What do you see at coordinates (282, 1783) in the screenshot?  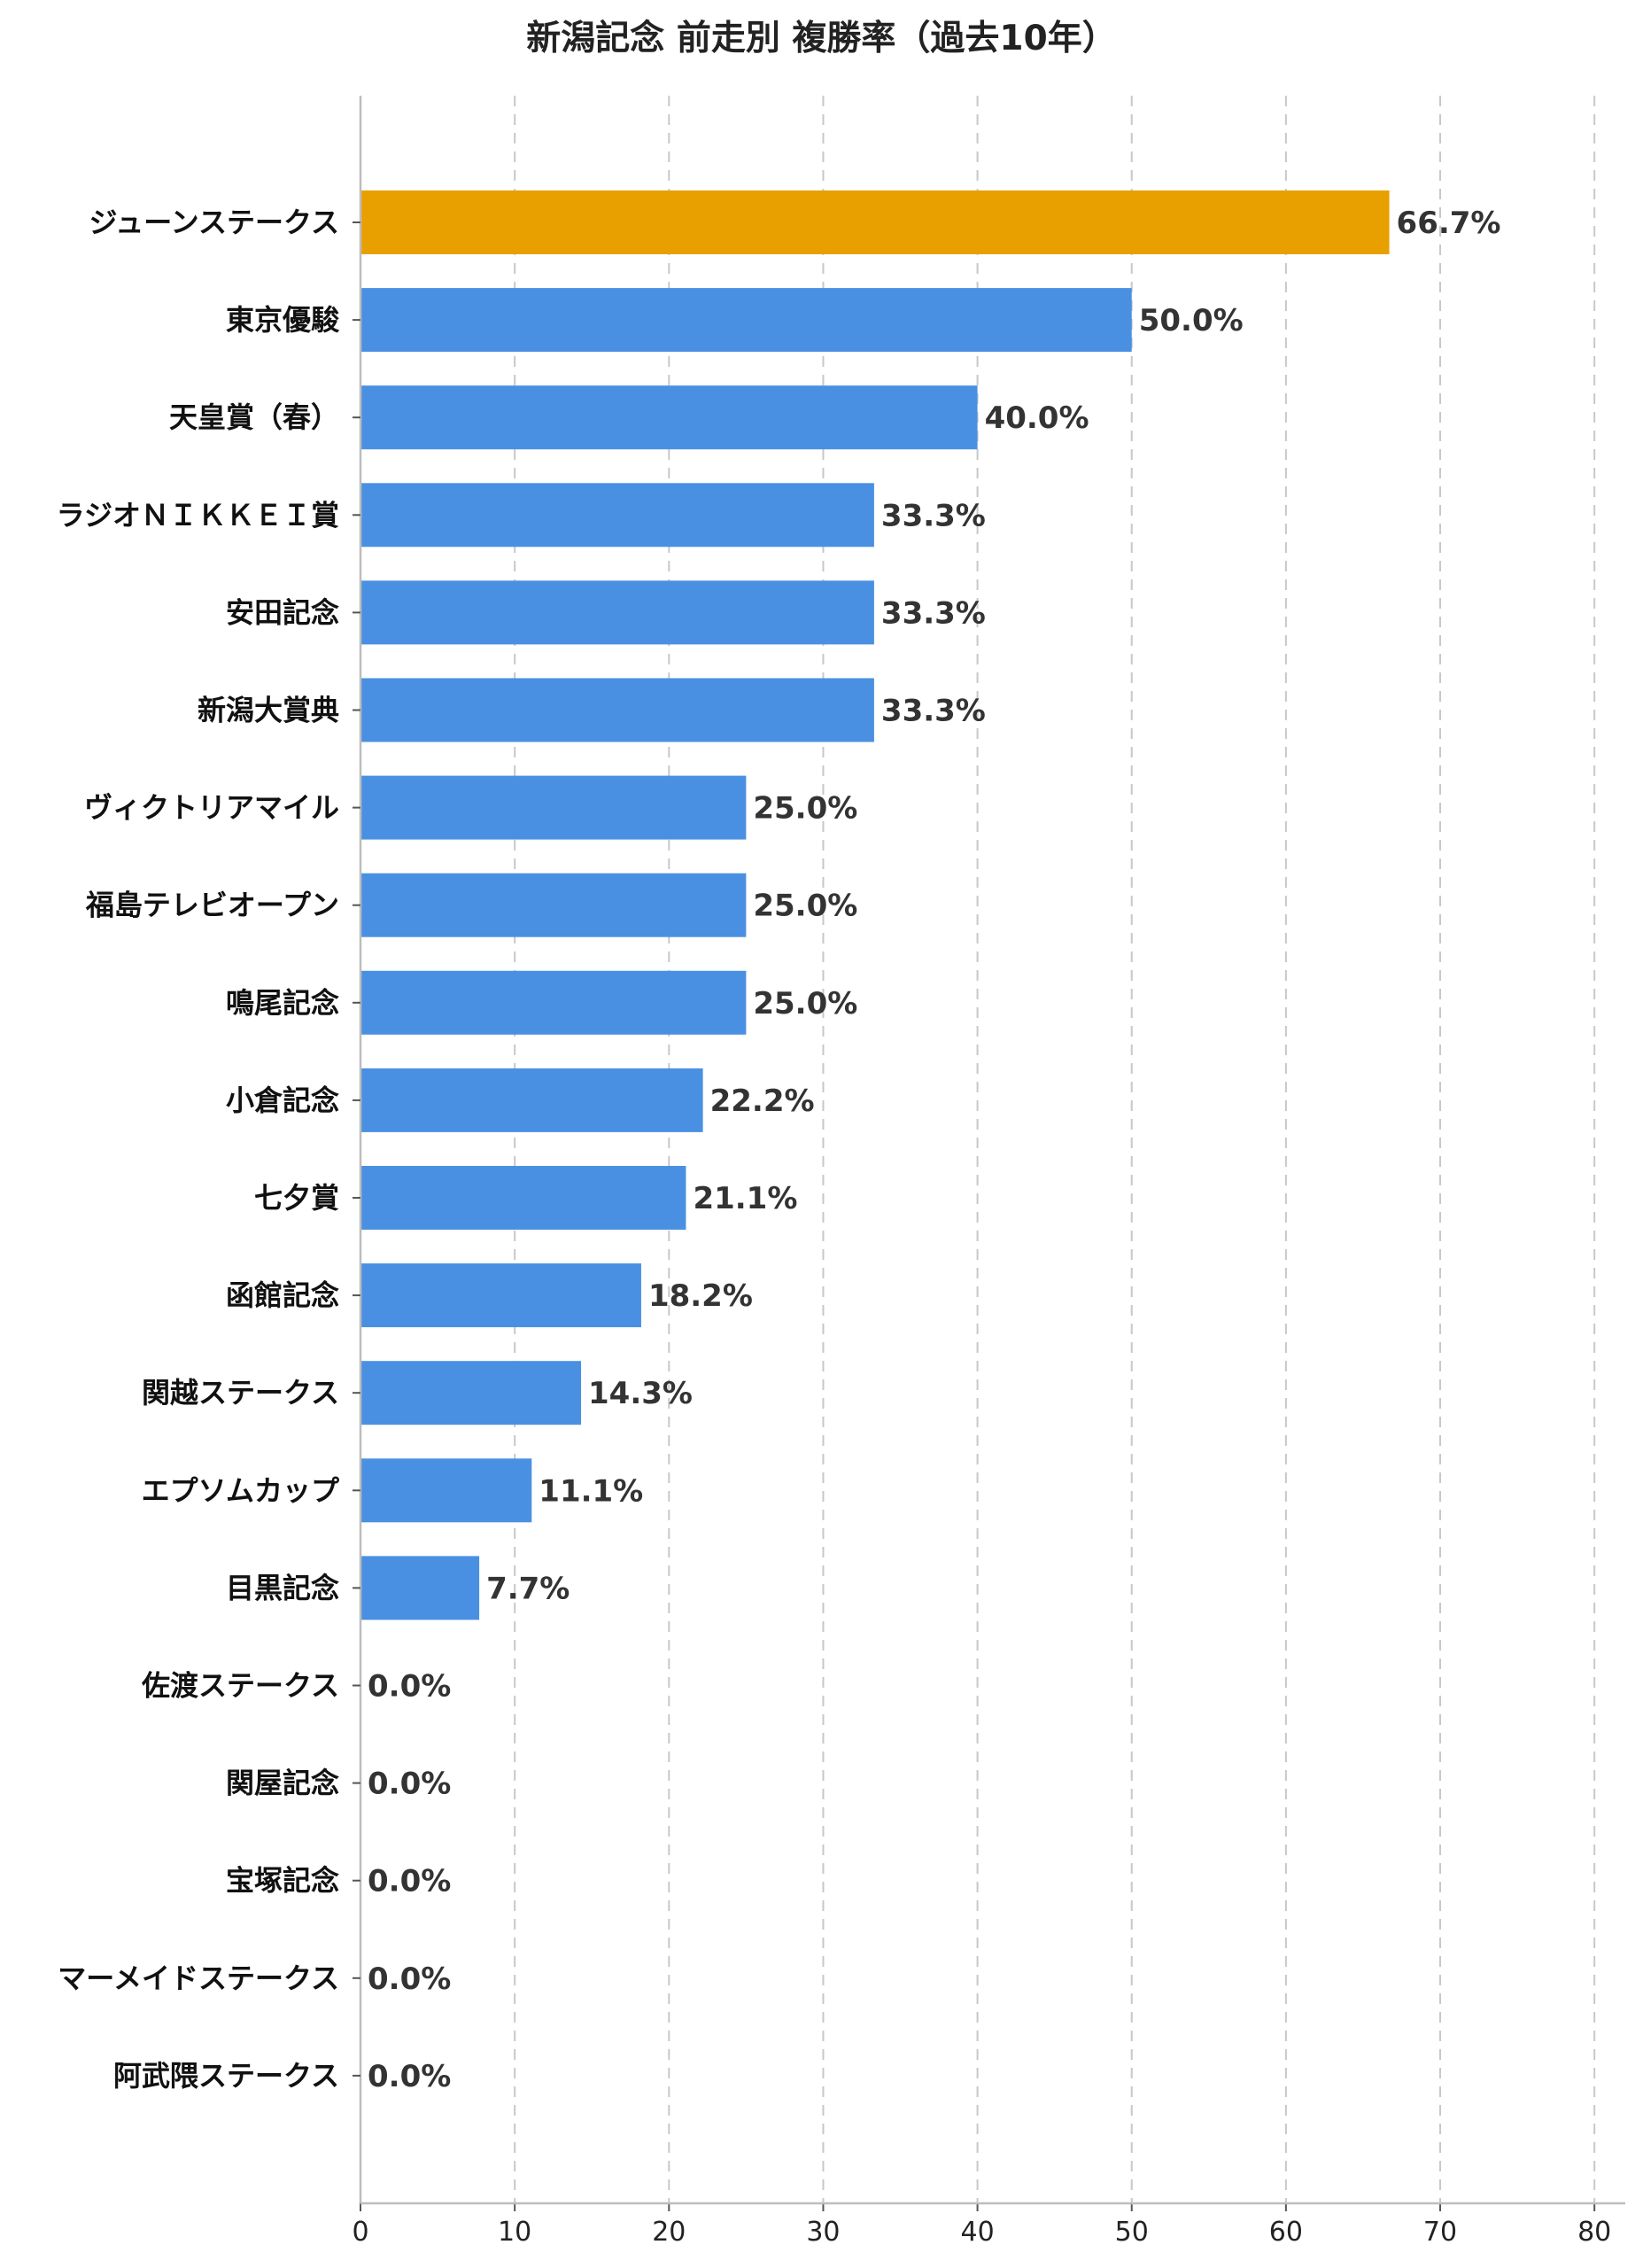 I see `category-label: 関屋記念` at bounding box center [282, 1783].